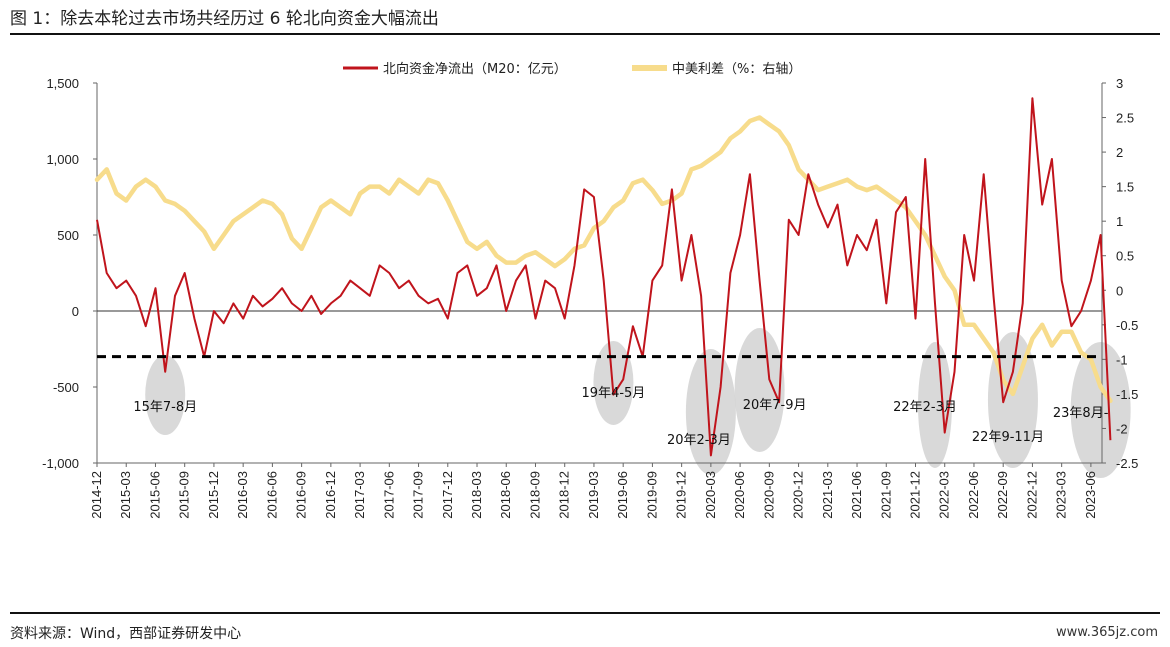  I want to click on x-tick-label: 2019-03, so click(593, 495).